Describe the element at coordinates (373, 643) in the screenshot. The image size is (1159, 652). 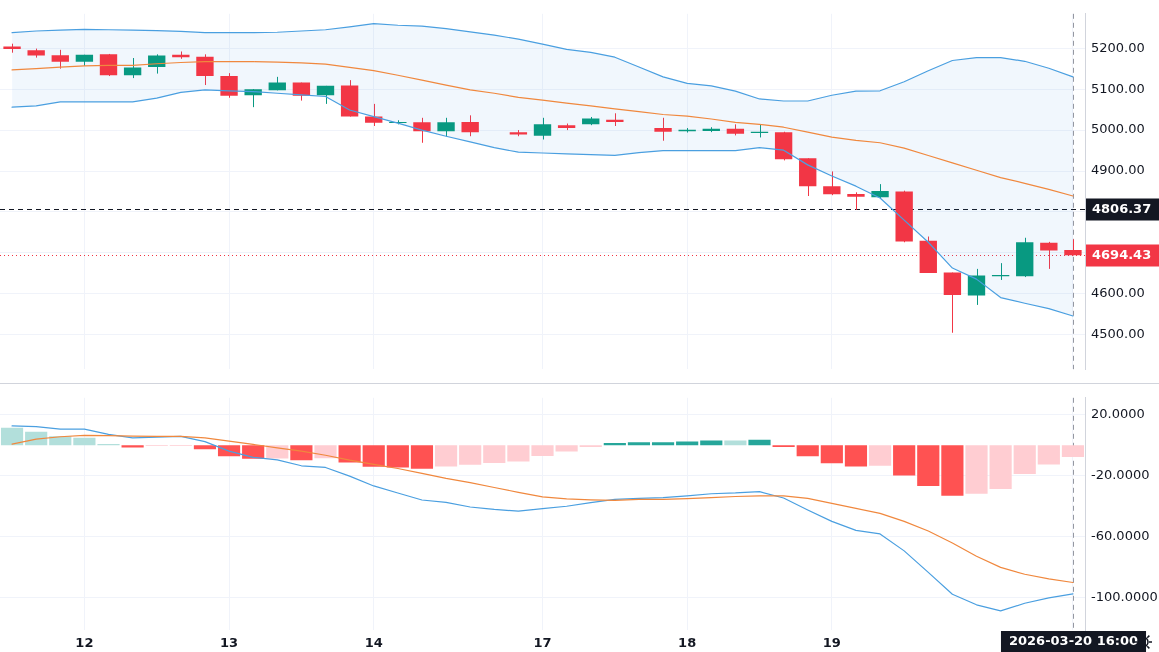
I see `x-tick-label: 14` at that location.